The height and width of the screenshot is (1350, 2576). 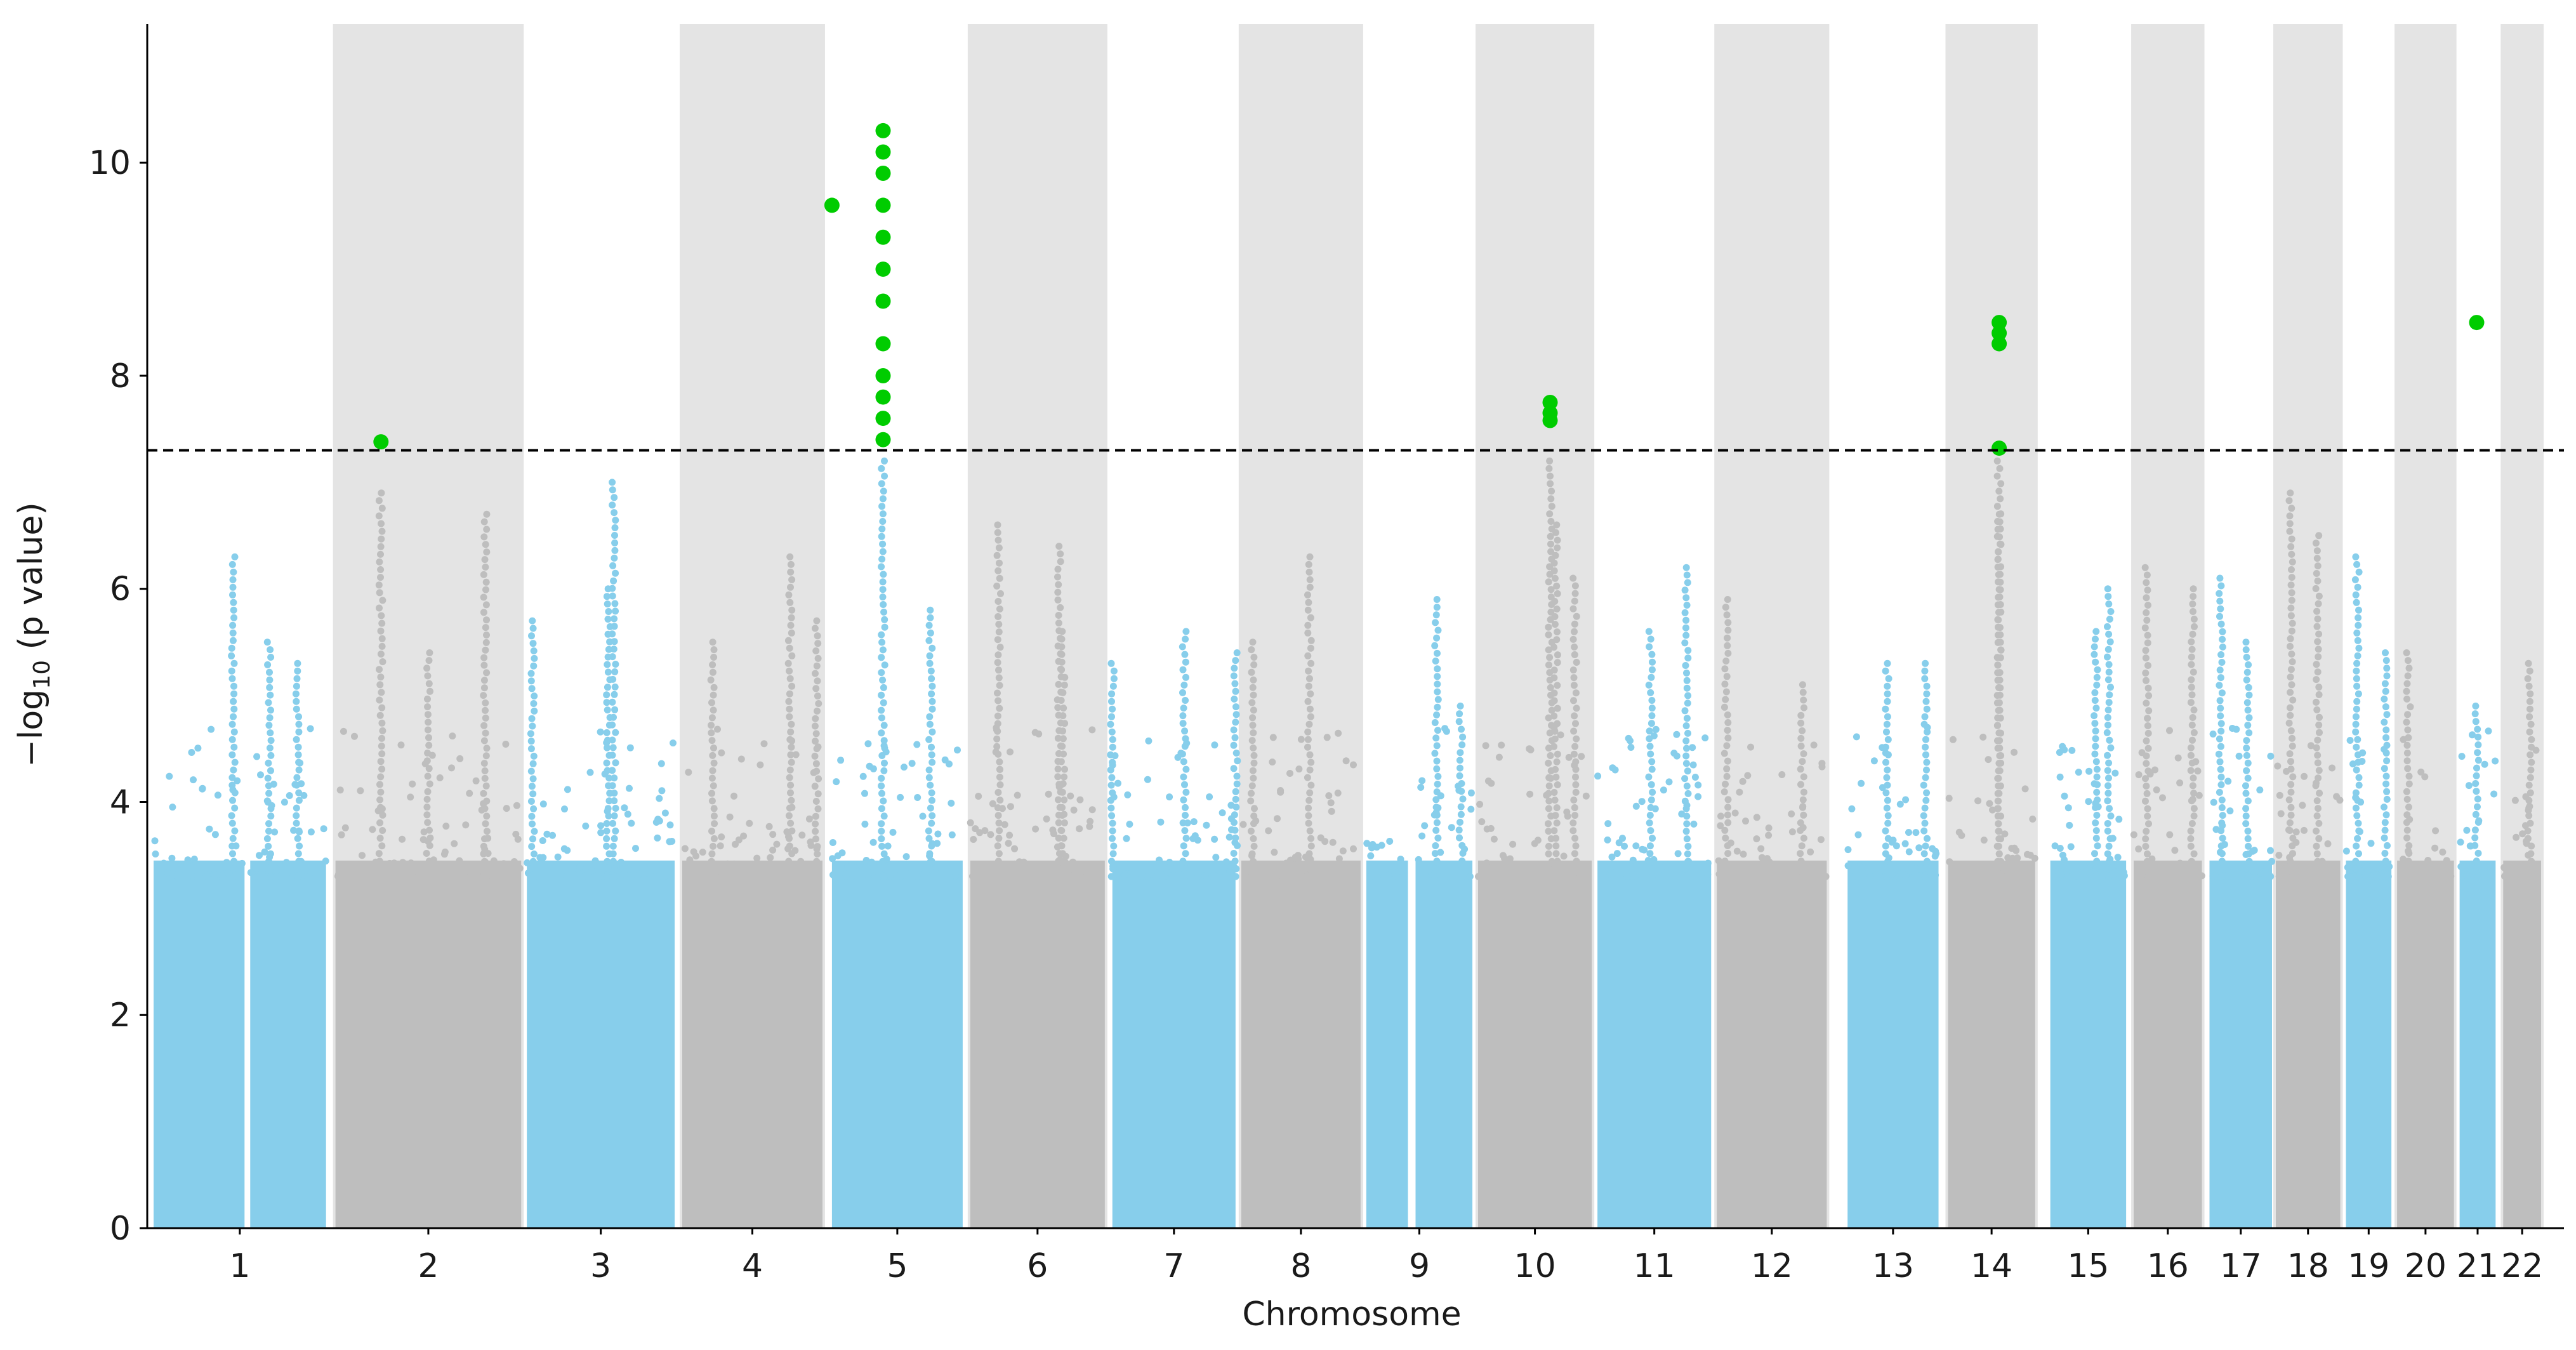 What do you see at coordinates (734, 864) in the screenshot?
I see `chromosome-4-point` at bounding box center [734, 864].